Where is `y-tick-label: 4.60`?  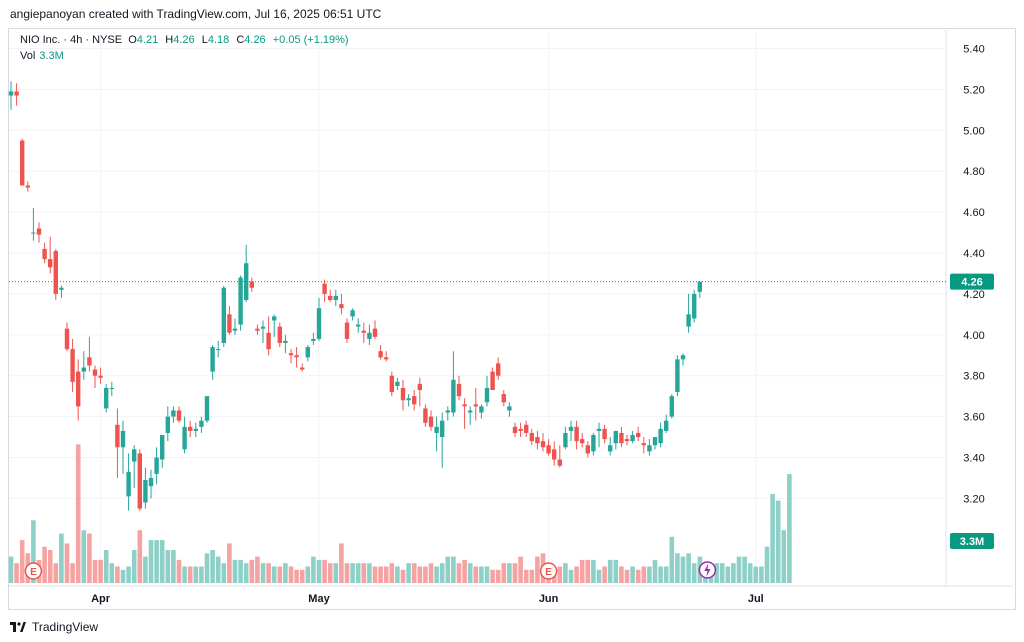
y-tick-label: 4.60 is located at coordinates (973, 213).